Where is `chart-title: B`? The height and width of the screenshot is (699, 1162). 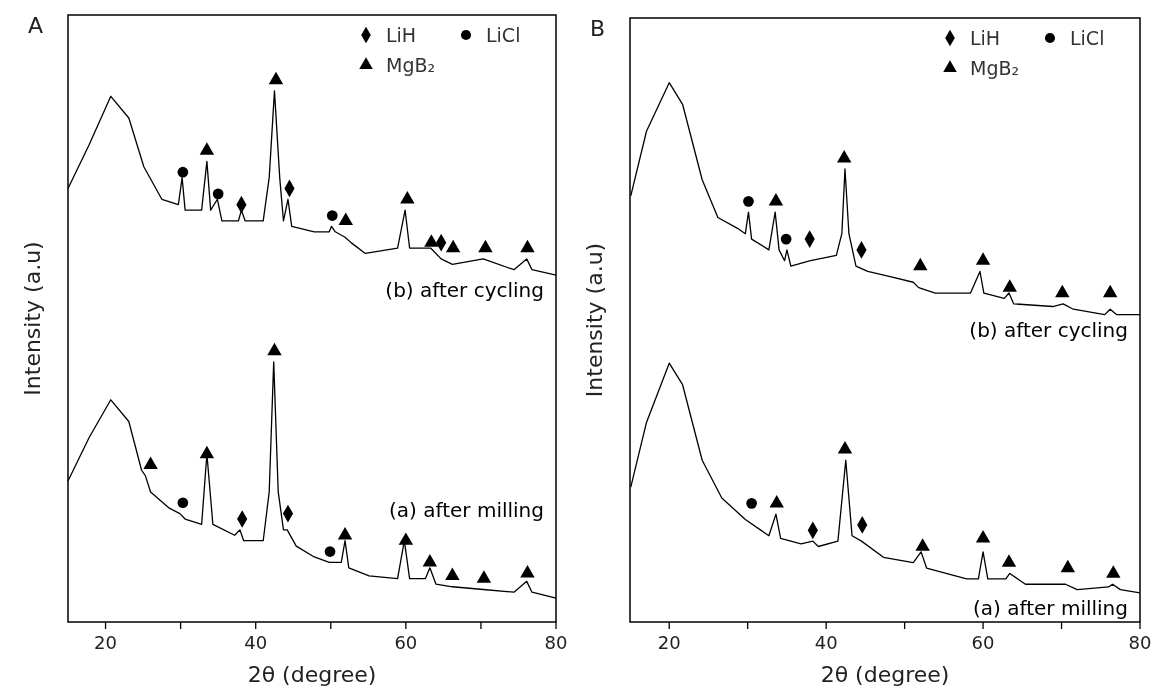
chart-title: B is located at coordinates (598, 28).